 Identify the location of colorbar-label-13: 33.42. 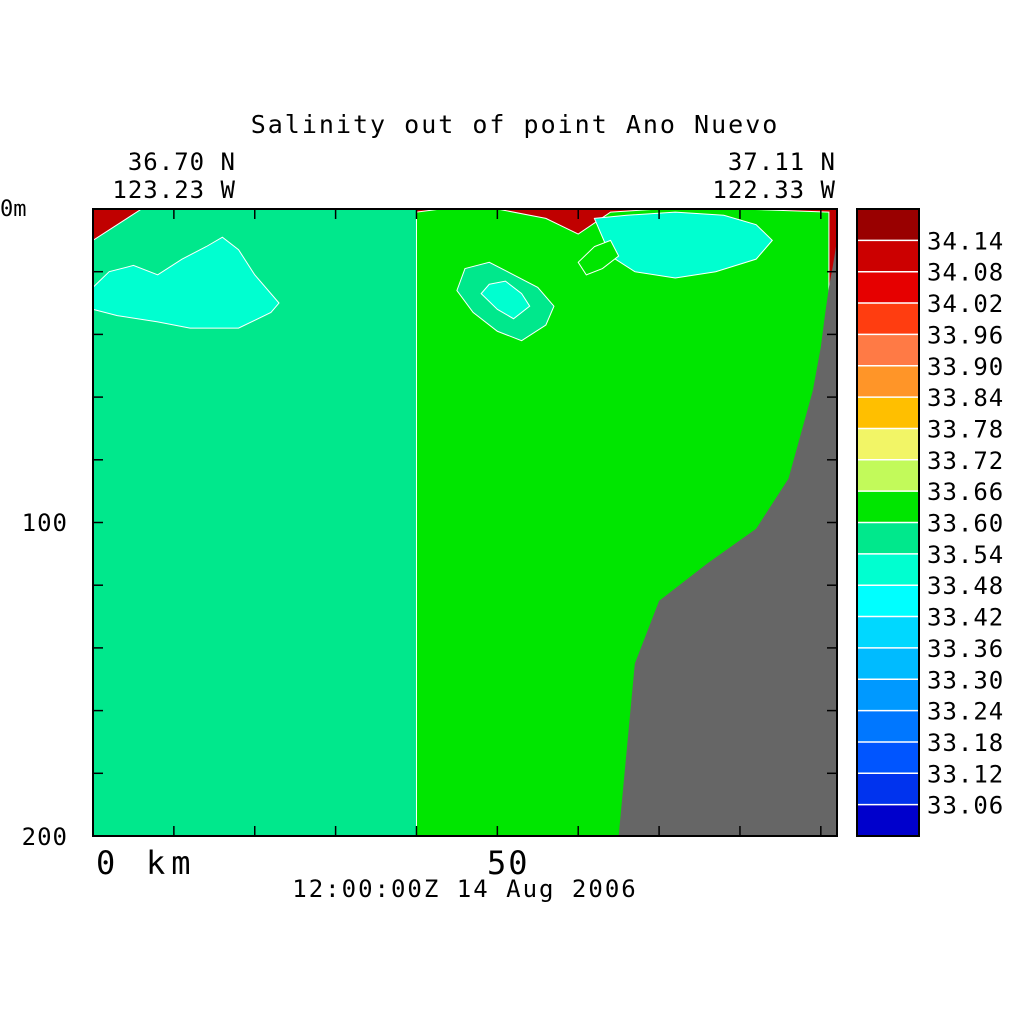
(965, 618).